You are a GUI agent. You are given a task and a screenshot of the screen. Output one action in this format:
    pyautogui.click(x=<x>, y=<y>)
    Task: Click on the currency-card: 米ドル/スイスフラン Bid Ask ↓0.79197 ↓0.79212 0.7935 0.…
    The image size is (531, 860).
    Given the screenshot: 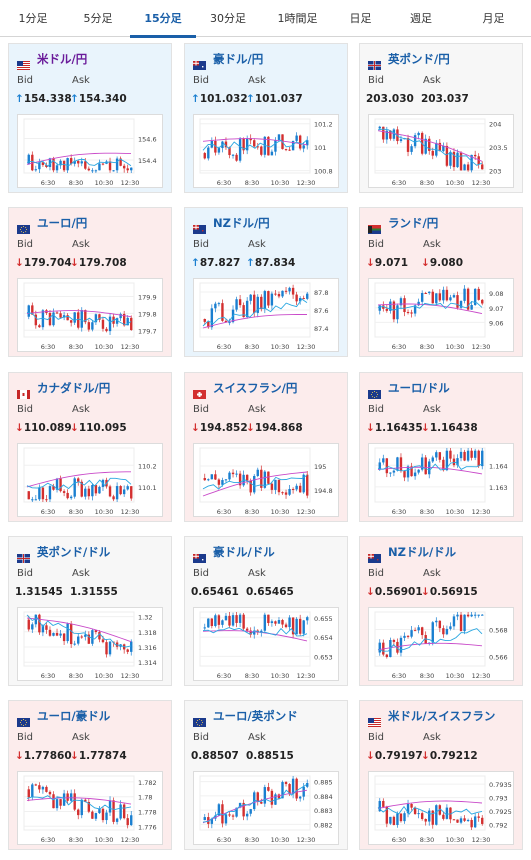 What is the action you would take?
    pyautogui.click(x=441, y=775)
    